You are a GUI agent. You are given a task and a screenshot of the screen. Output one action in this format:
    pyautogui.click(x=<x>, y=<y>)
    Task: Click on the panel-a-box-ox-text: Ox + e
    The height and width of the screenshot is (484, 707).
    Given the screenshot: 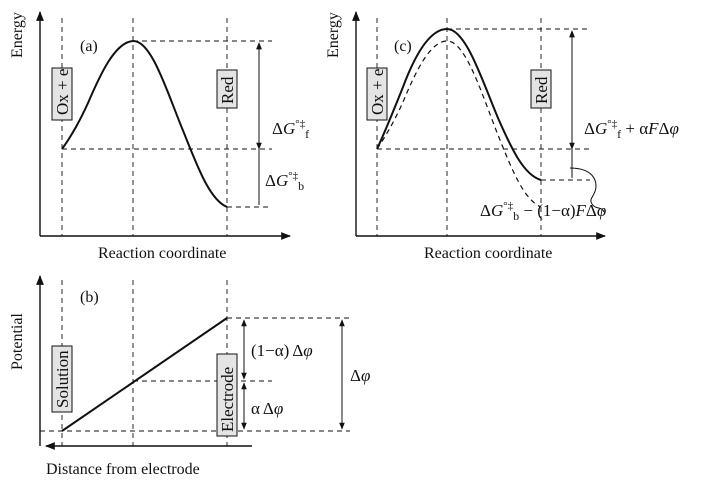 What is the action you would take?
    pyautogui.click(x=62, y=92)
    